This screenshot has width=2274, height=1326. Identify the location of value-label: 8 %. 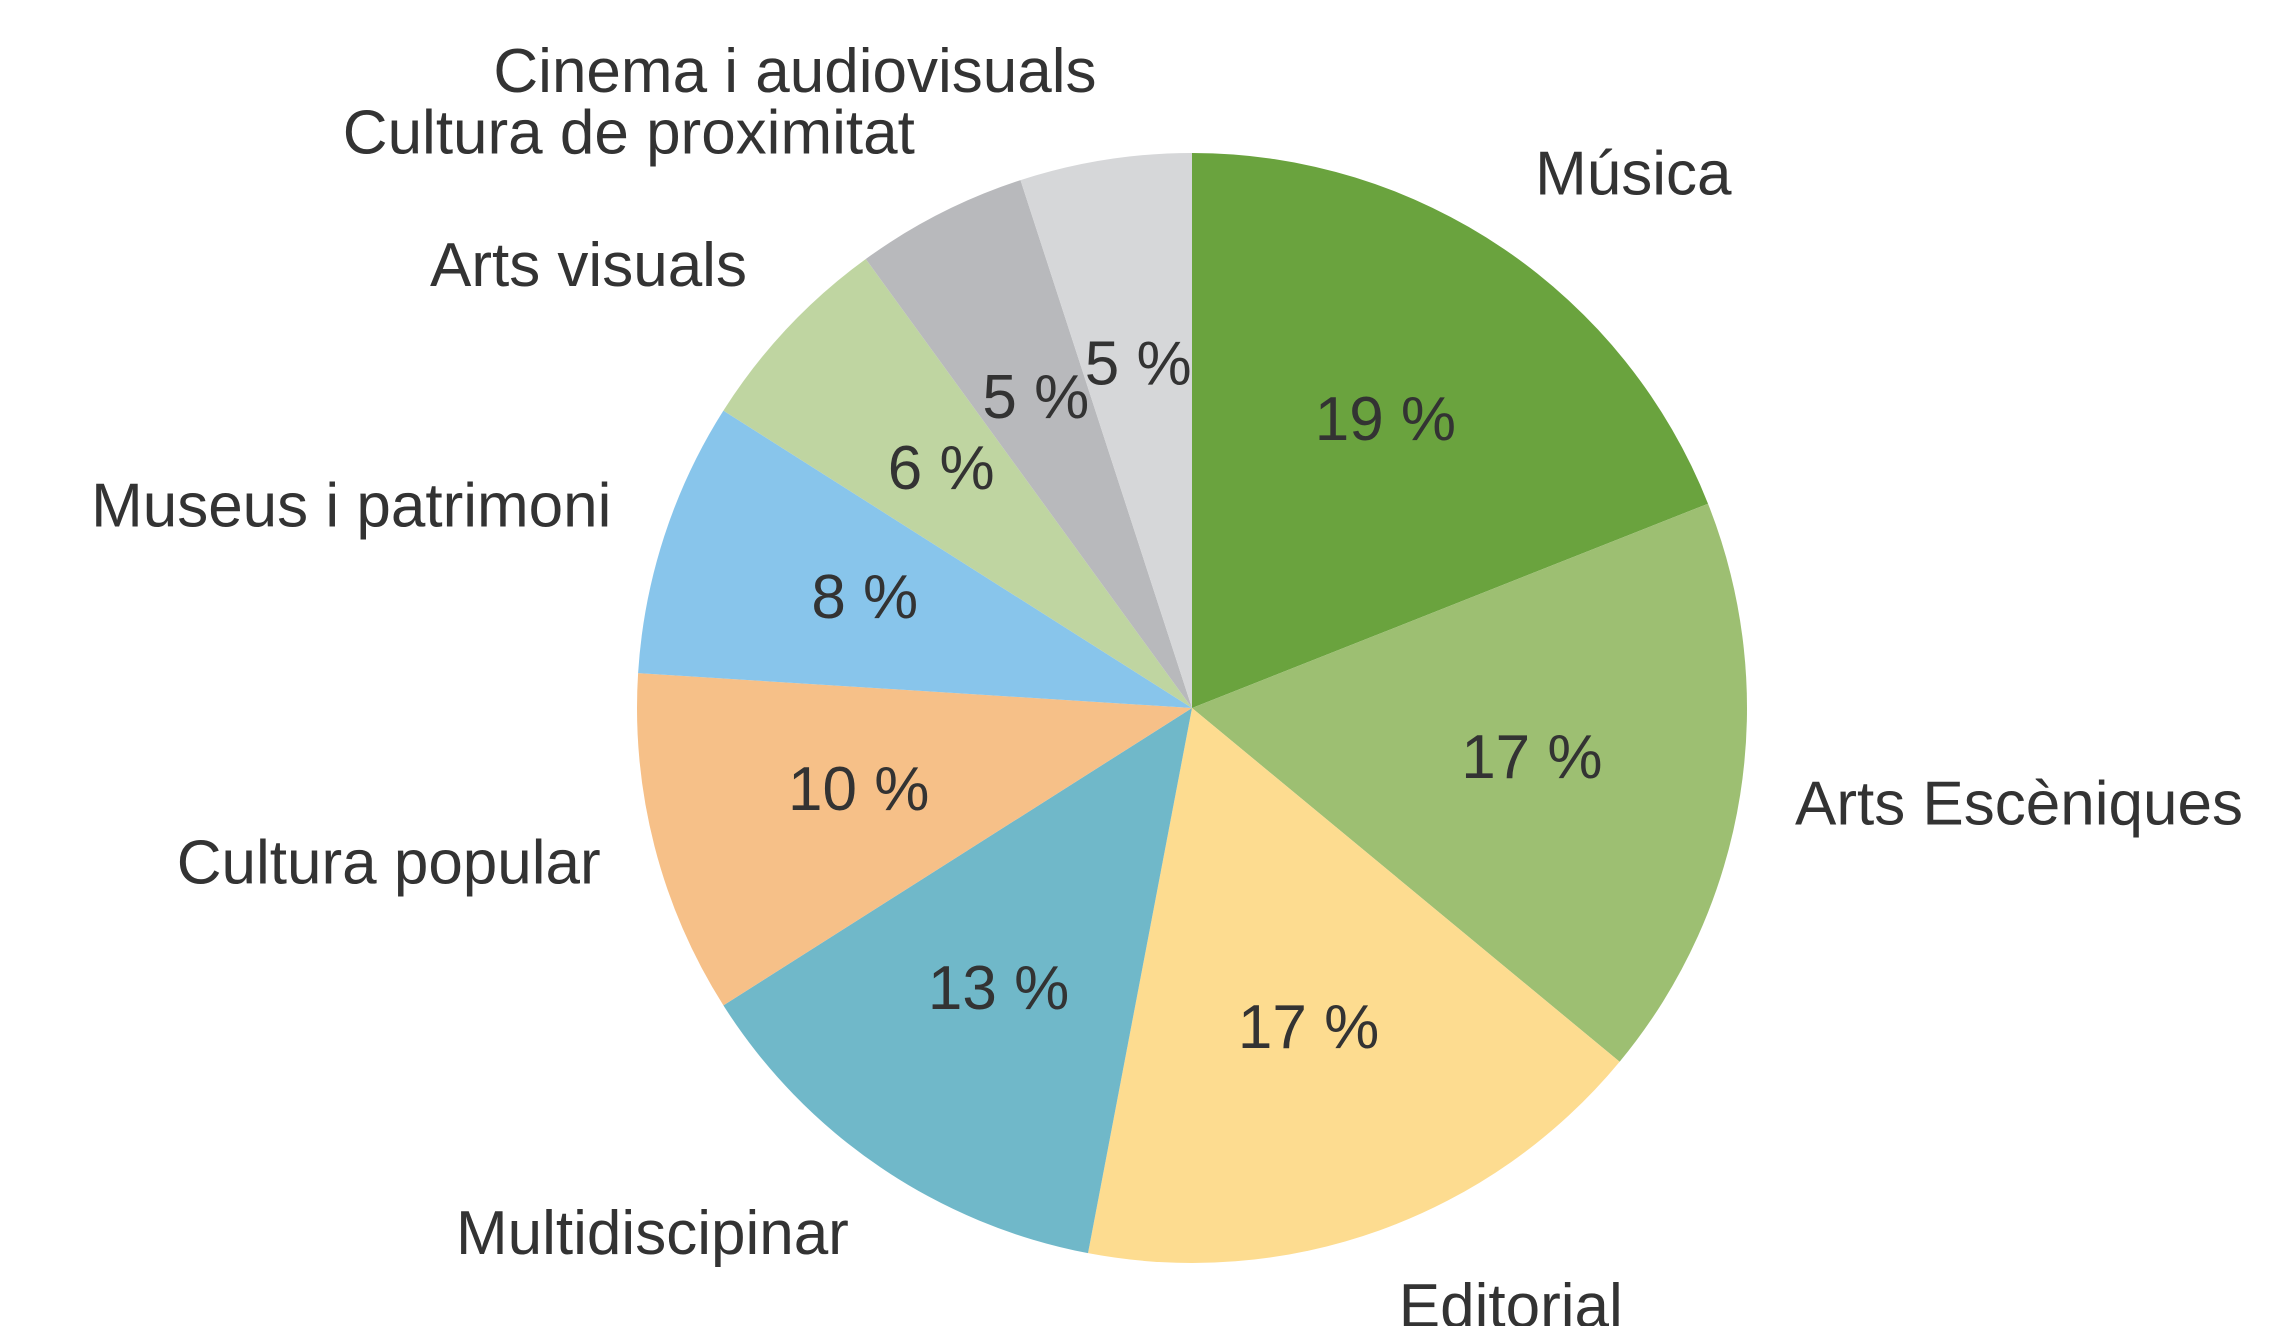
(864, 597).